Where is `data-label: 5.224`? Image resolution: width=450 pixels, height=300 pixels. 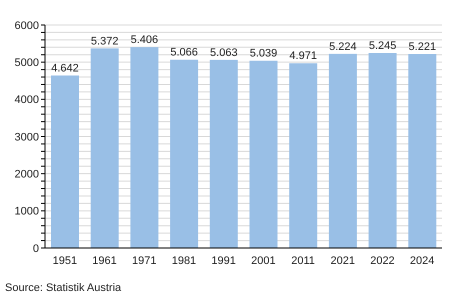
data-label: 5.224 is located at coordinates (343, 46).